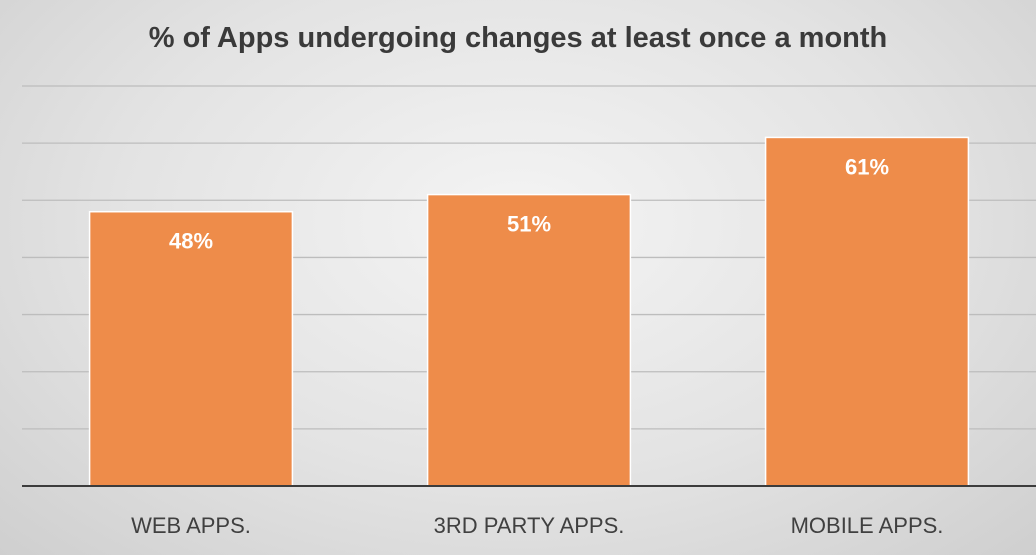 This screenshot has width=1036, height=555. What do you see at coordinates (867, 166) in the screenshot?
I see `data-label: 61%` at bounding box center [867, 166].